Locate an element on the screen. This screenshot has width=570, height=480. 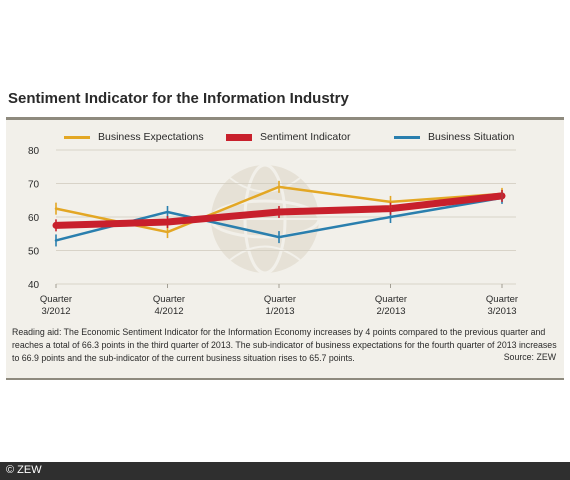
y-tick-label: 50 is located at coordinates (34, 252).